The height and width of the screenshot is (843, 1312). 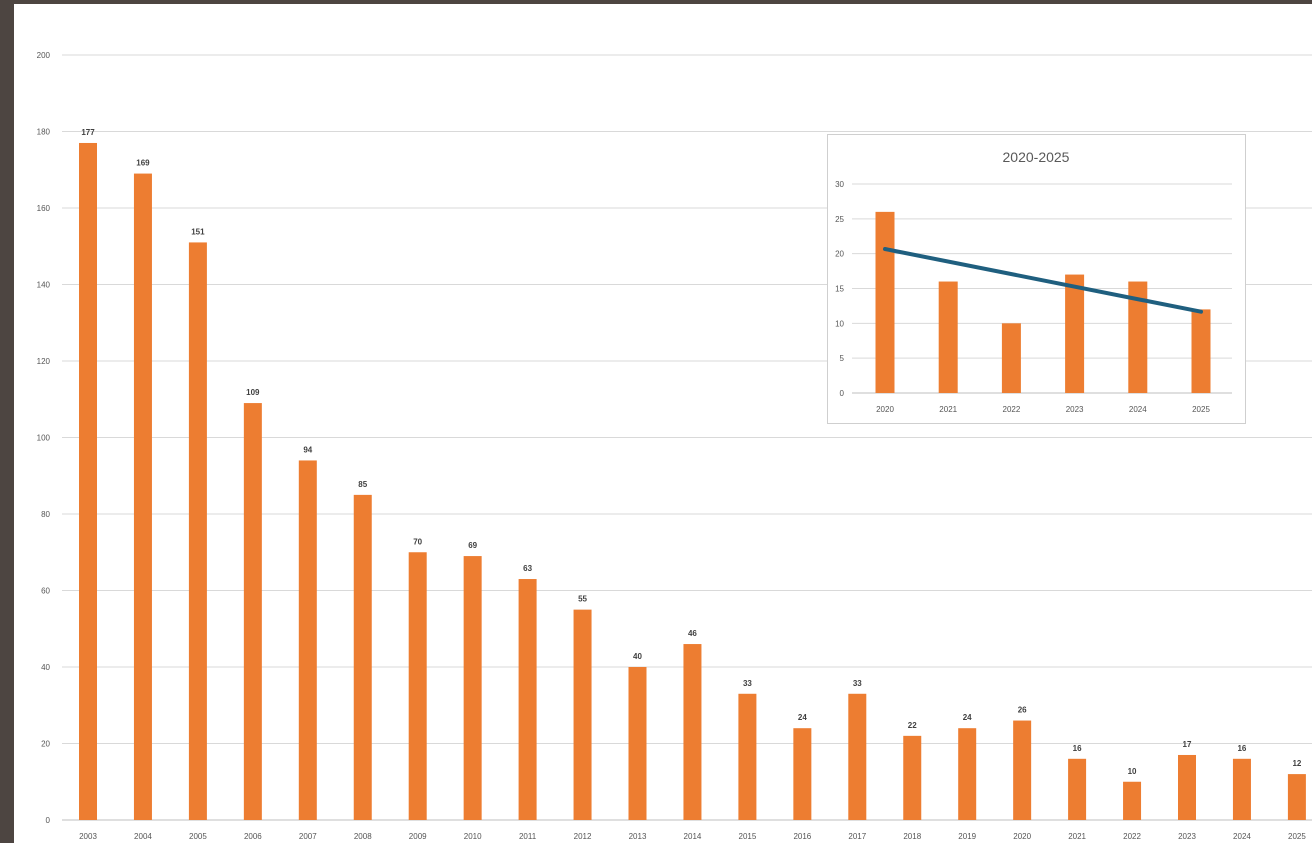 I want to click on x-tick-label: 2005, so click(x=198, y=836).